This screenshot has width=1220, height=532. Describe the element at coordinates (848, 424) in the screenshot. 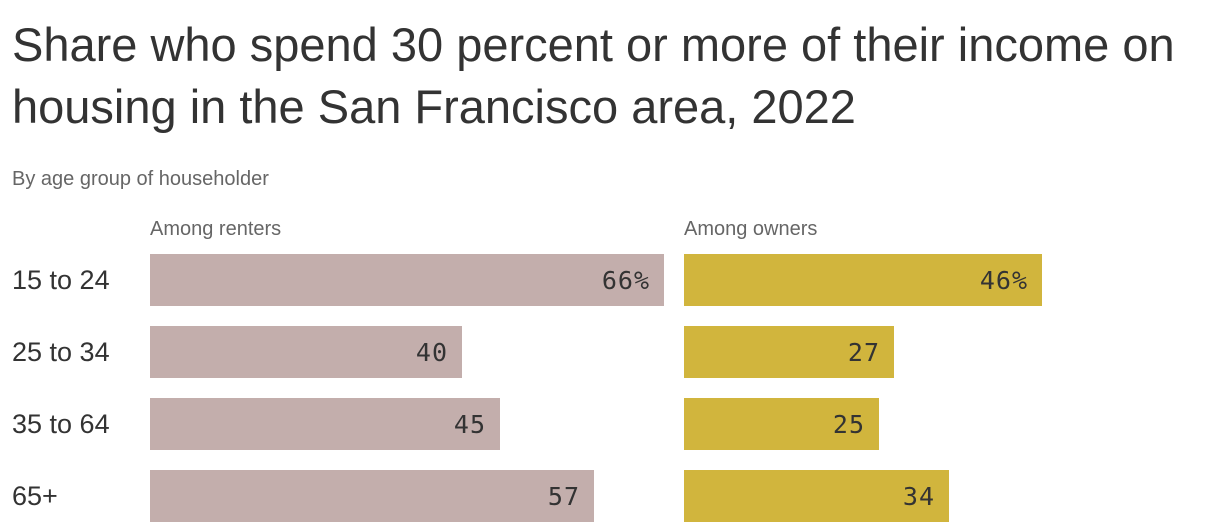

I see `data-label: 25` at that location.